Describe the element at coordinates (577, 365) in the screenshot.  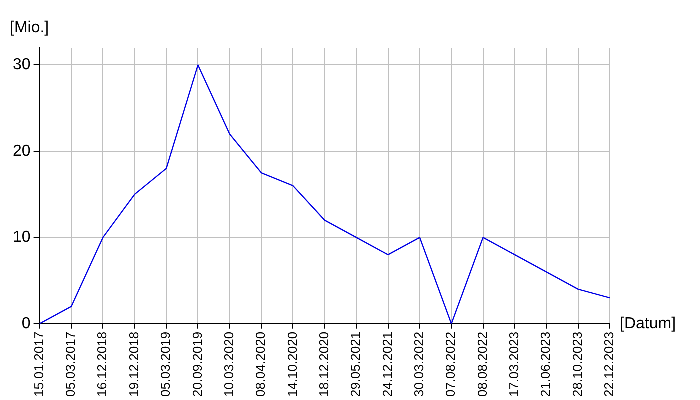
I see `x-tick-label: 28.10.2023` at that location.